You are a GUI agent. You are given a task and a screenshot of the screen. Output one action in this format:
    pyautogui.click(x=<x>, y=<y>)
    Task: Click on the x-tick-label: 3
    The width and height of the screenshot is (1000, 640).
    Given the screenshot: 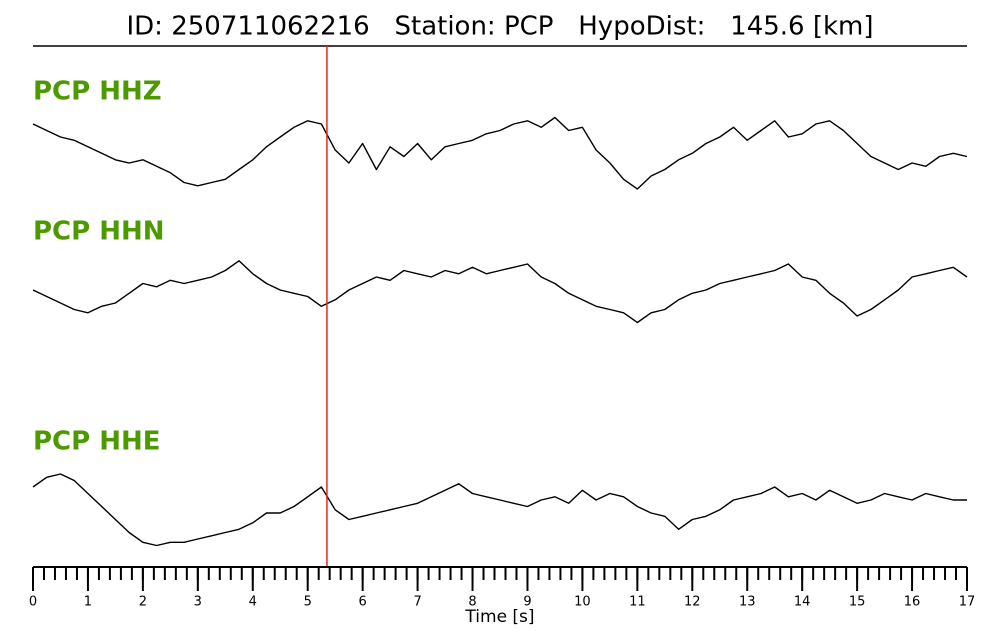 What is the action you would take?
    pyautogui.click(x=198, y=602)
    